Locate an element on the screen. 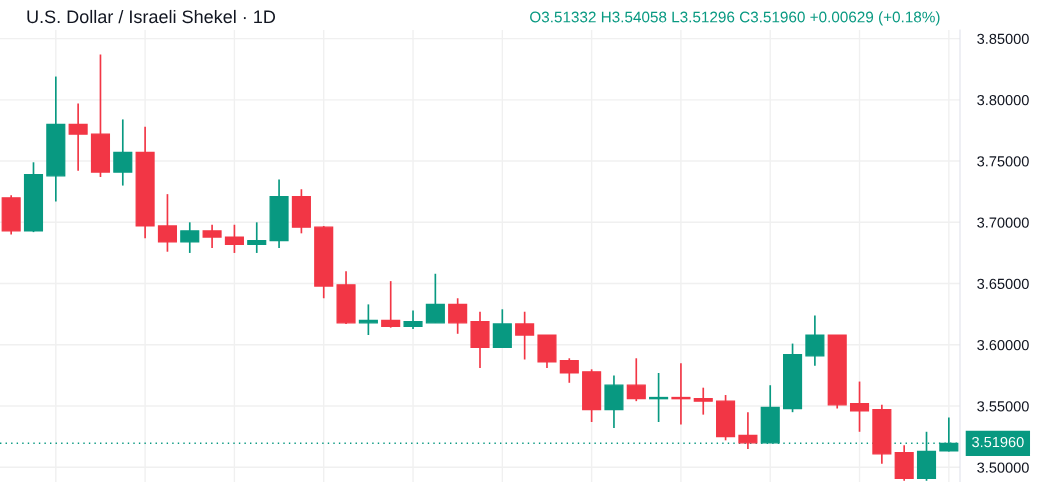 This screenshot has height=482, width=1042. y-tick-label: 3.55000 is located at coordinates (1003, 406).